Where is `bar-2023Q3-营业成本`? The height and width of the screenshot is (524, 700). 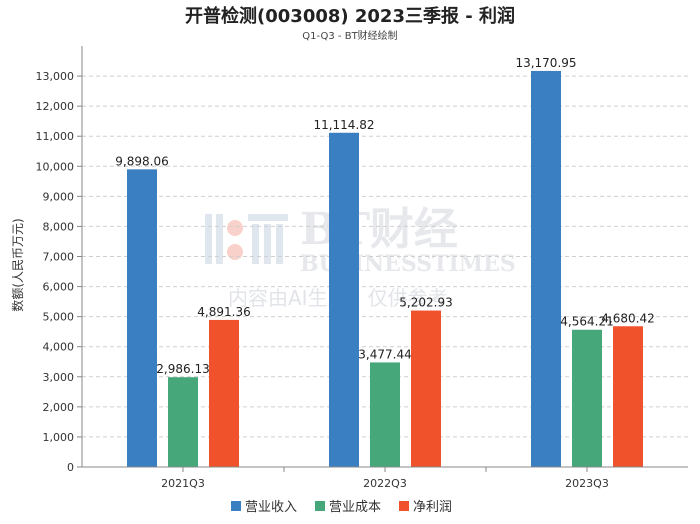 bar-2023Q3-营业成本 is located at coordinates (587, 398).